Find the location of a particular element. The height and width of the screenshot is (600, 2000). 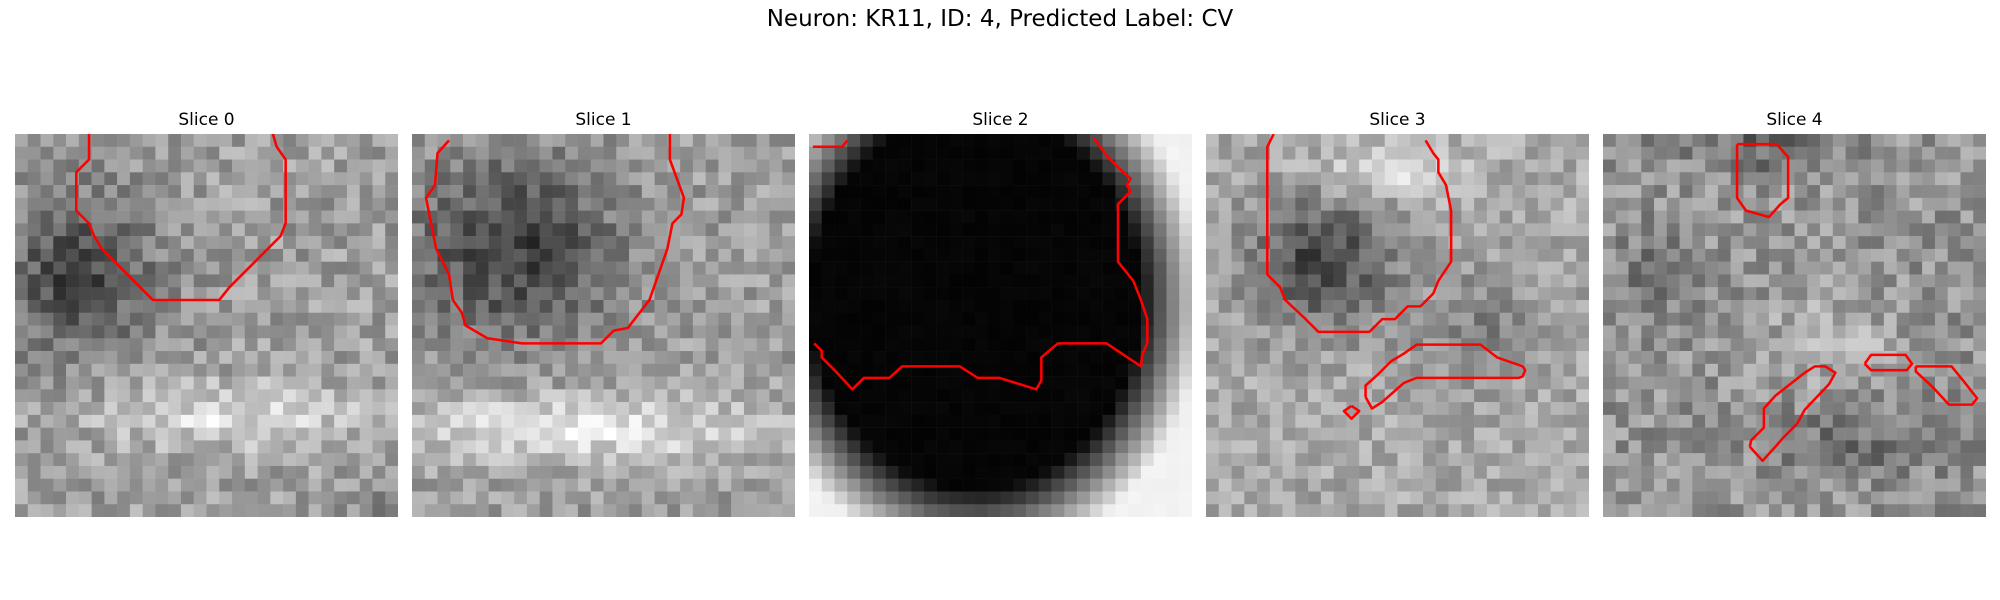

slice-title: Slice 2 is located at coordinates (1000, 120).